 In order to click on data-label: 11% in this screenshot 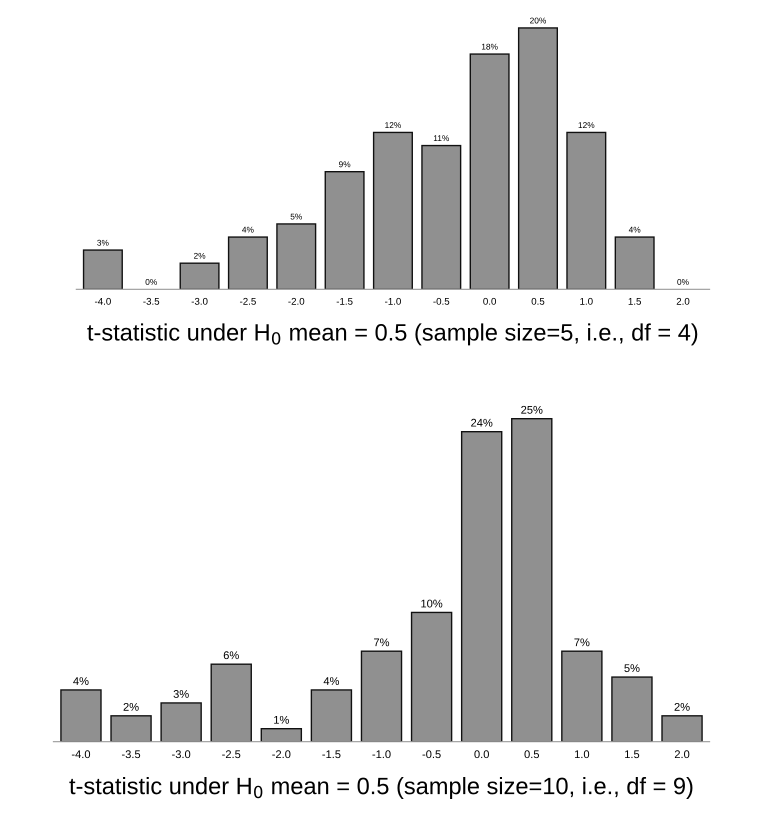, I will do `click(442, 138)`.